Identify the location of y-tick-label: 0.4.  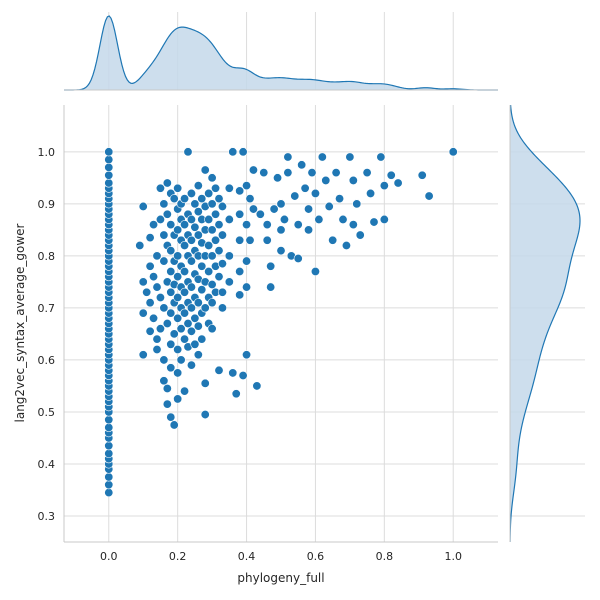
(47, 464).